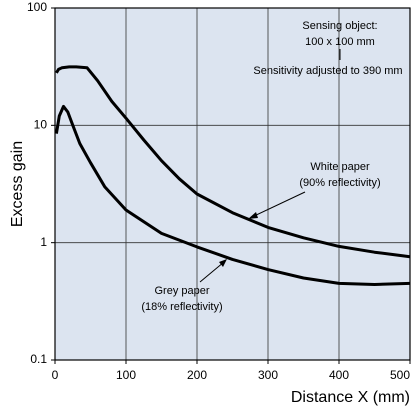  I want to click on x-tick-label: 0, so click(55, 375).